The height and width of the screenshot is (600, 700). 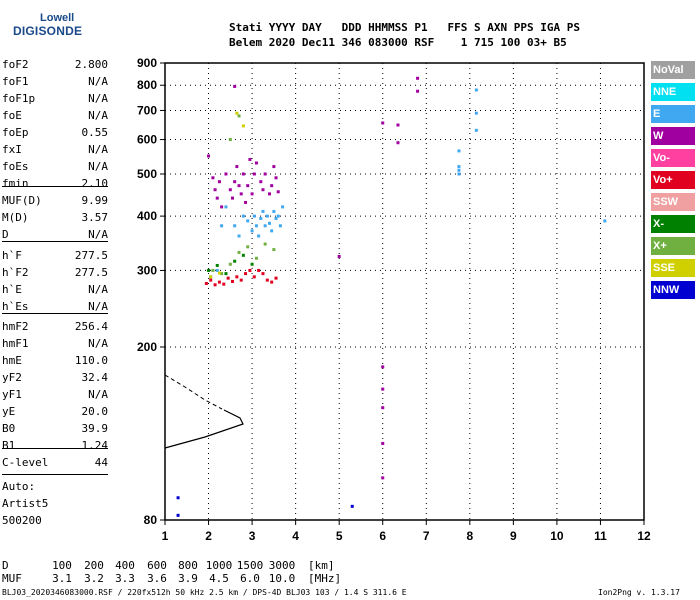 I want to click on y-tick-label: 700, so click(x=147, y=110).